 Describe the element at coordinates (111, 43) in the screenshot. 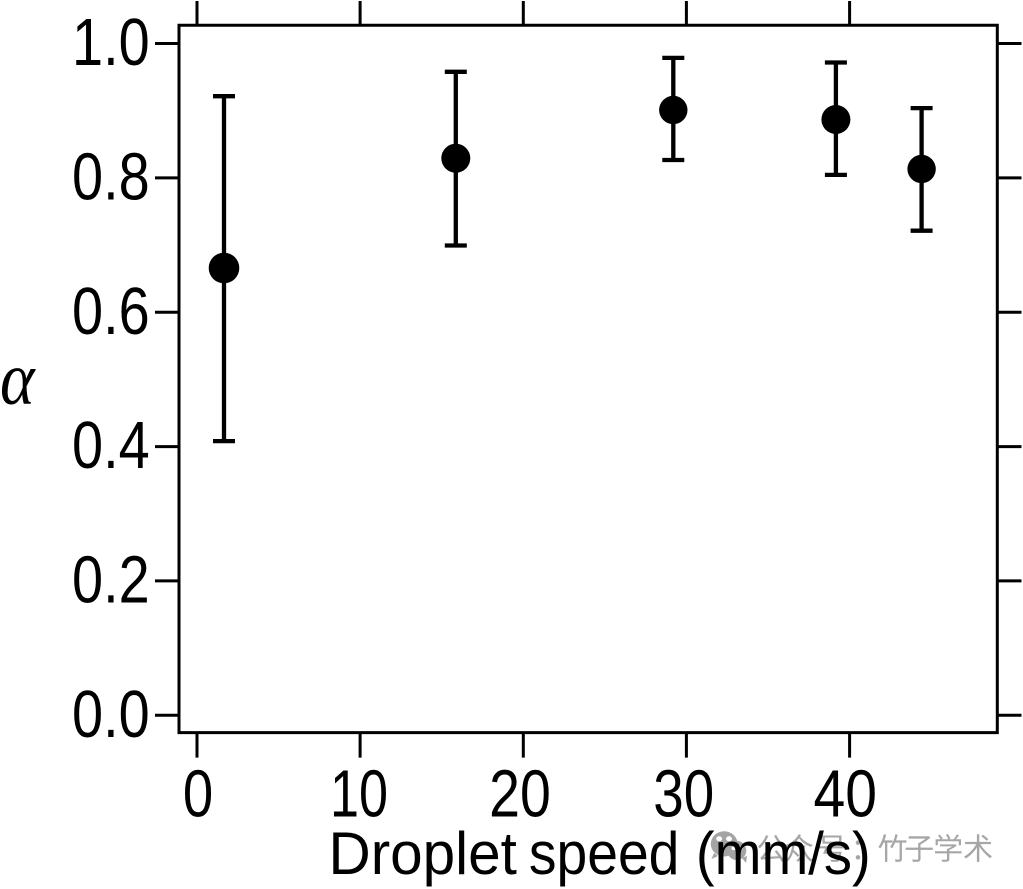

I see `svg-text: 1.0` at that location.